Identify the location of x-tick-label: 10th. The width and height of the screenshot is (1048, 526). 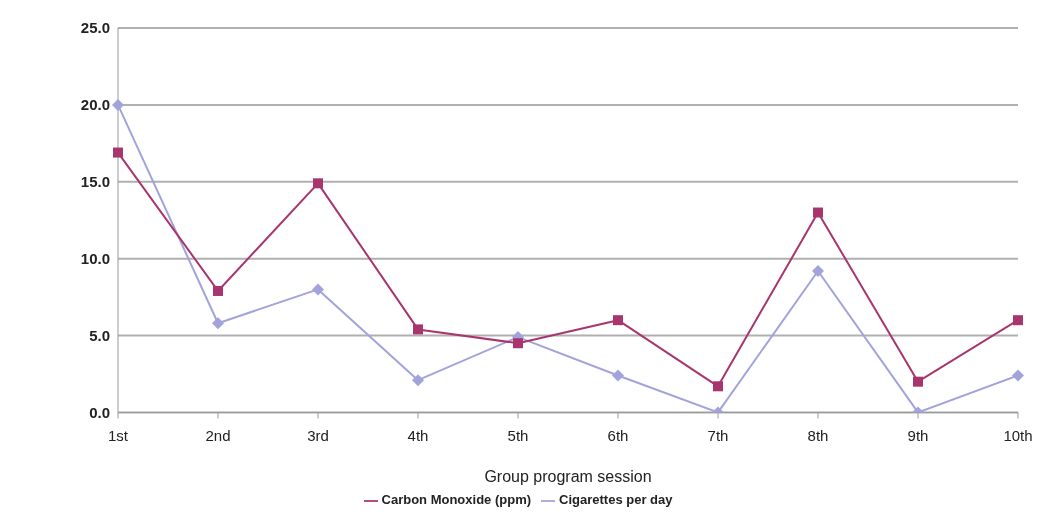
(1018, 436).